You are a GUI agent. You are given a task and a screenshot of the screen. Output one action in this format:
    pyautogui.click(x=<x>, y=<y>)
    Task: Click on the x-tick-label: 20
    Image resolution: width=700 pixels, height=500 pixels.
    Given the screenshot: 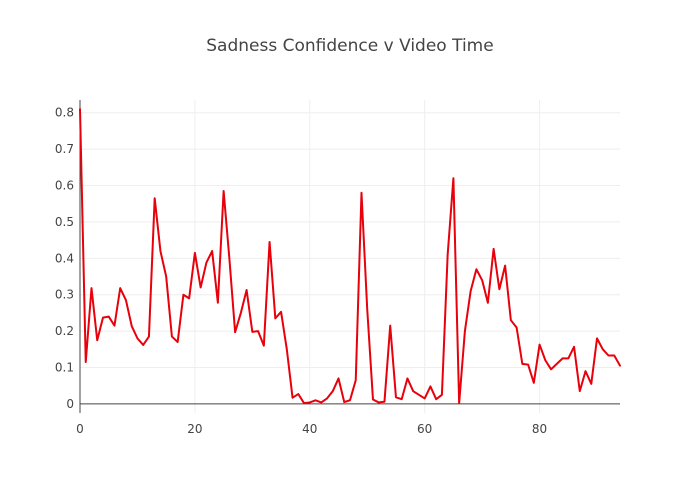 What is the action you would take?
    pyautogui.click(x=194, y=429)
    